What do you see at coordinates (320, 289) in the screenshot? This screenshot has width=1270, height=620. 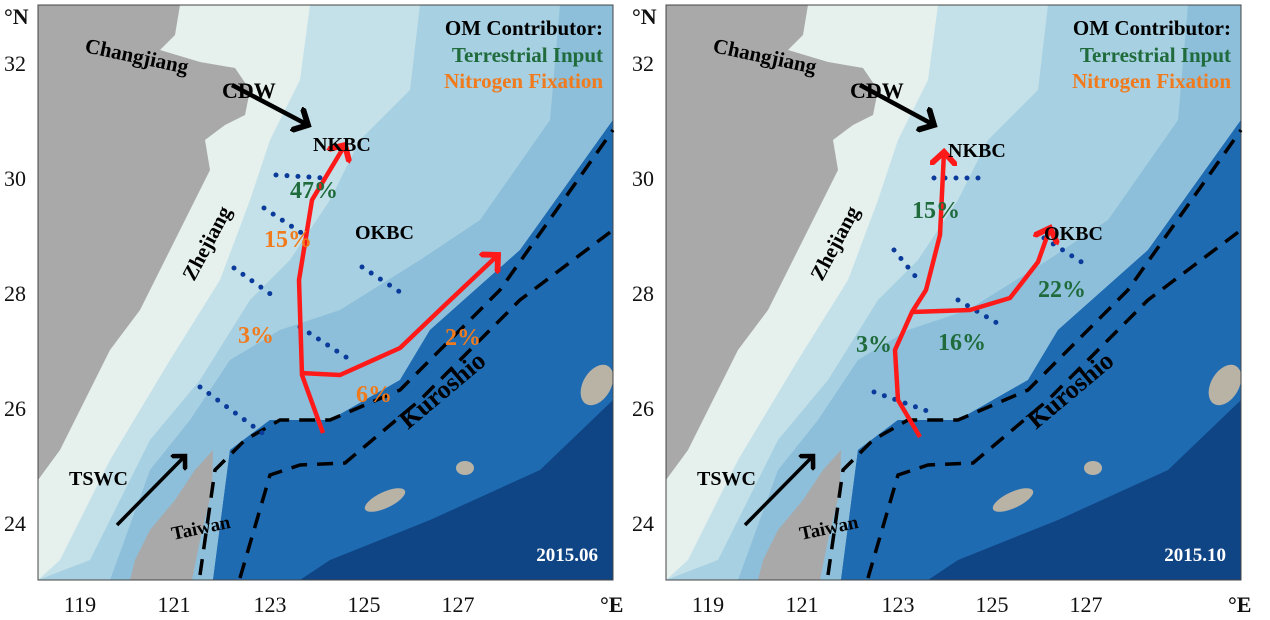 I see `nkbc-arrow` at bounding box center [320, 289].